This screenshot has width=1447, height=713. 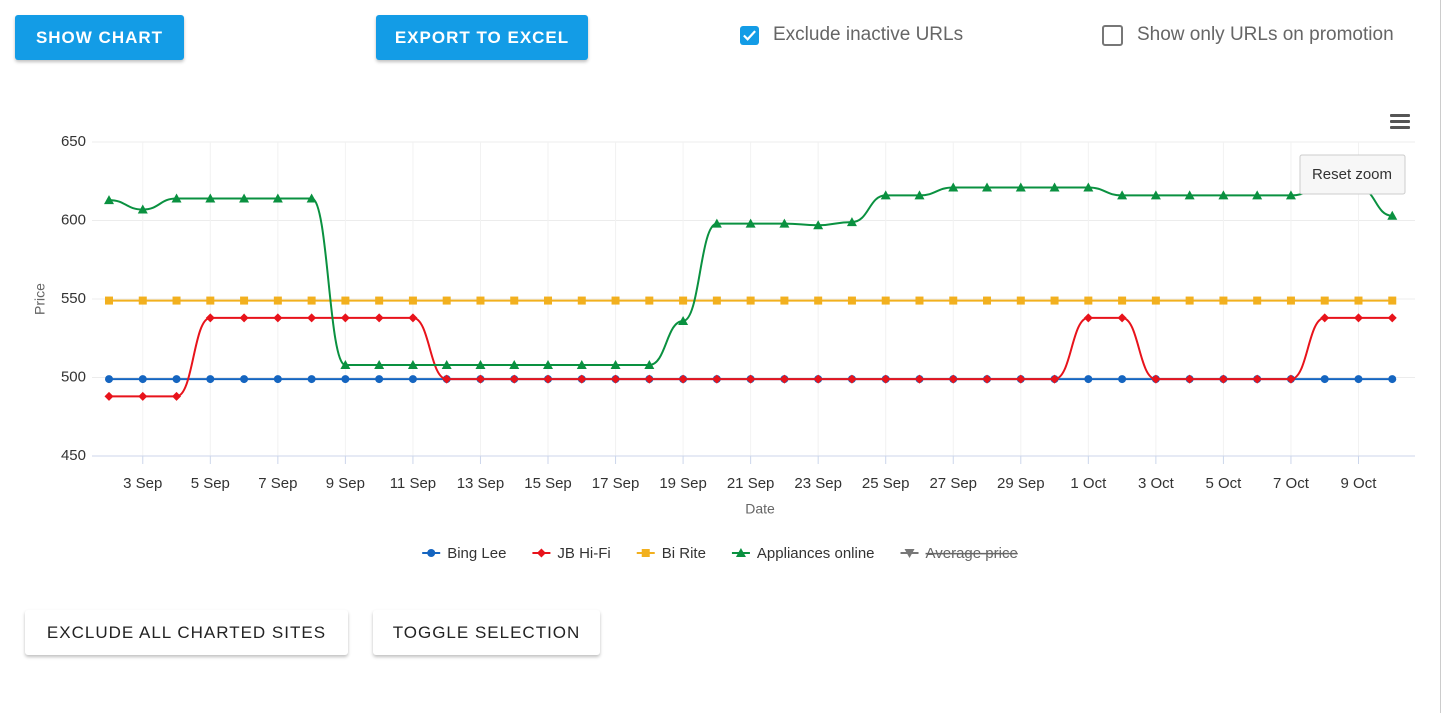 What do you see at coordinates (73, 376) in the screenshot?
I see `y-tick-label: 500` at bounding box center [73, 376].